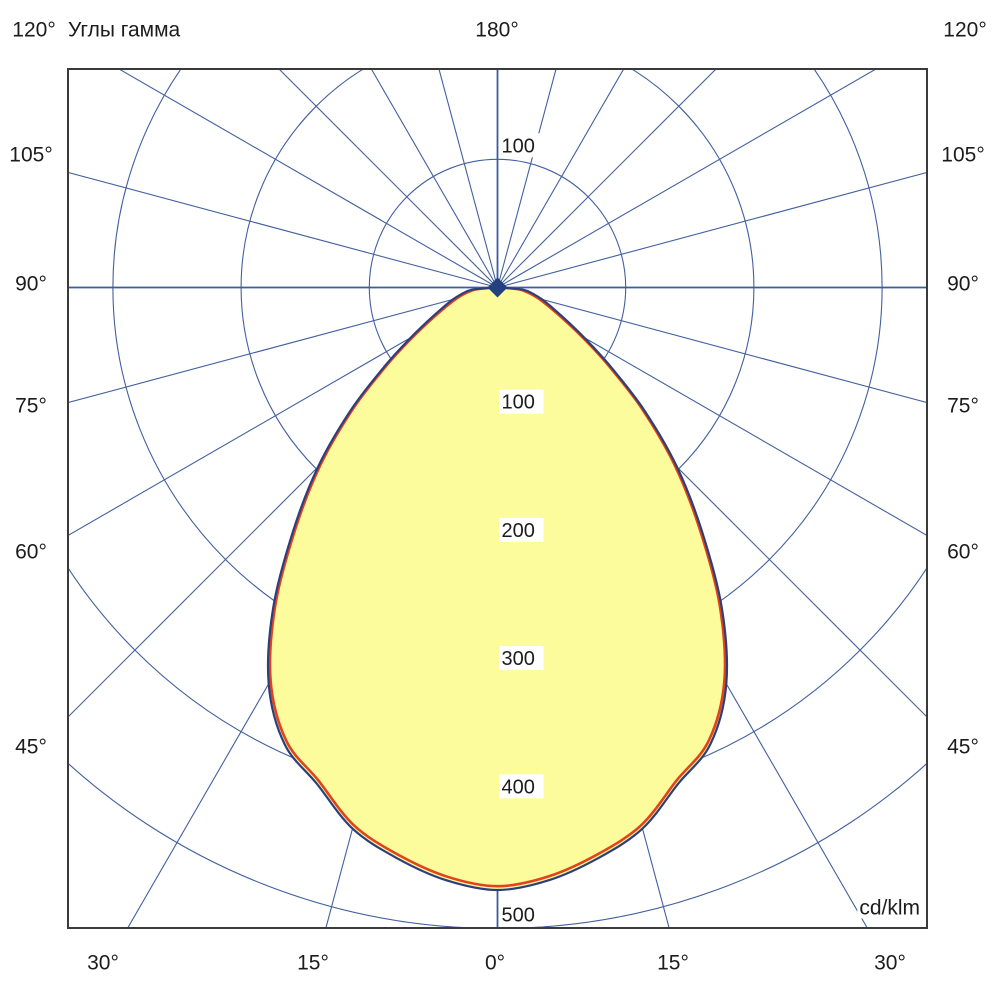  I want to click on radial-tick-label: 500, so click(518, 916).